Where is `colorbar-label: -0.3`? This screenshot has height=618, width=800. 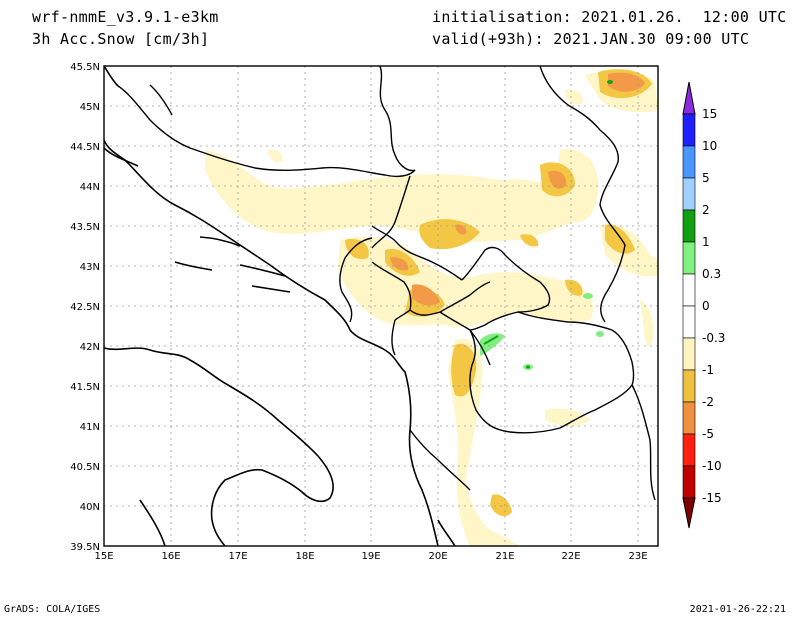
colorbar-label: -0.3 is located at coordinates (713, 338).